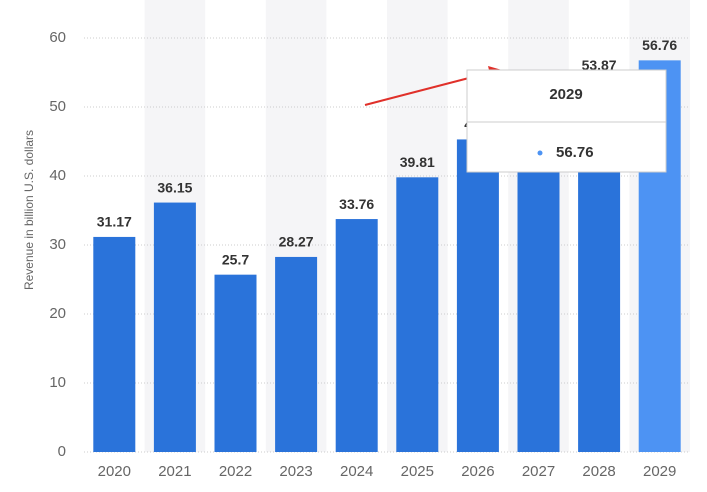 The height and width of the screenshot is (492, 707). I want to click on x-tick-label: 2021, so click(174, 471).